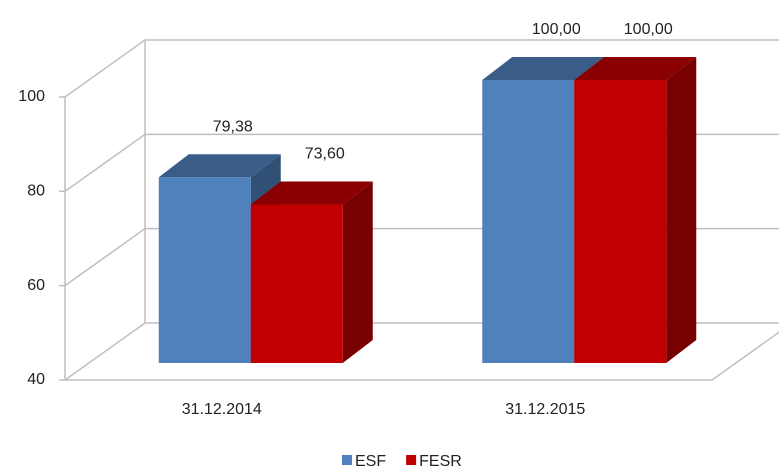 The width and height of the screenshot is (779, 468). Describe the element at coordinates (36, 285) in the screenshot. I see `y-tick-label: 60` at that location.